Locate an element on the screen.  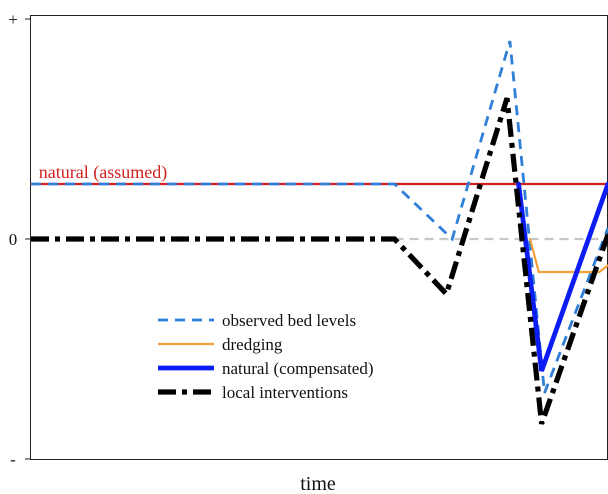
legend-label-observed-bed-levels: observed bed levels is located at coordinates (289, 320).